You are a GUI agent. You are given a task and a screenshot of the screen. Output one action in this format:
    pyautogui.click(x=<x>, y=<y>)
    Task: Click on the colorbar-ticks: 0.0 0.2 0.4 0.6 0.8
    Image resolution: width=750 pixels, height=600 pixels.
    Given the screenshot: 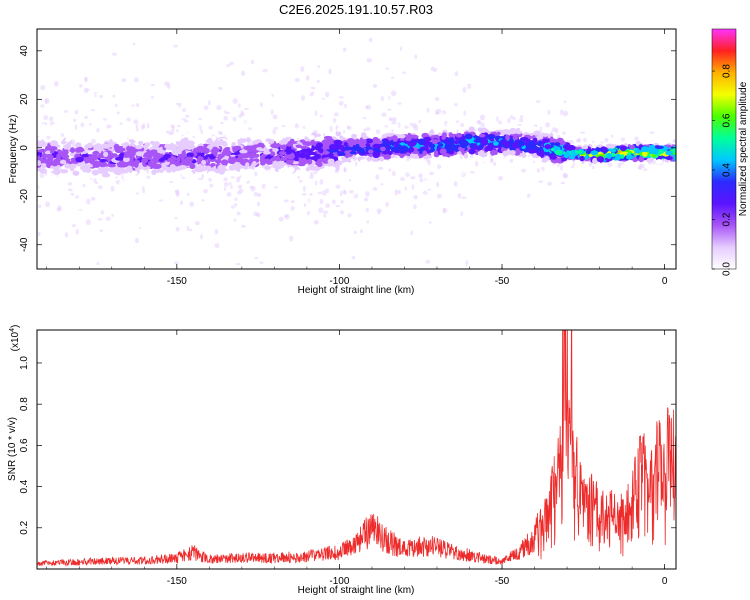 What is the action you would take?
    pyautogui.click(x=722, y=170)
    